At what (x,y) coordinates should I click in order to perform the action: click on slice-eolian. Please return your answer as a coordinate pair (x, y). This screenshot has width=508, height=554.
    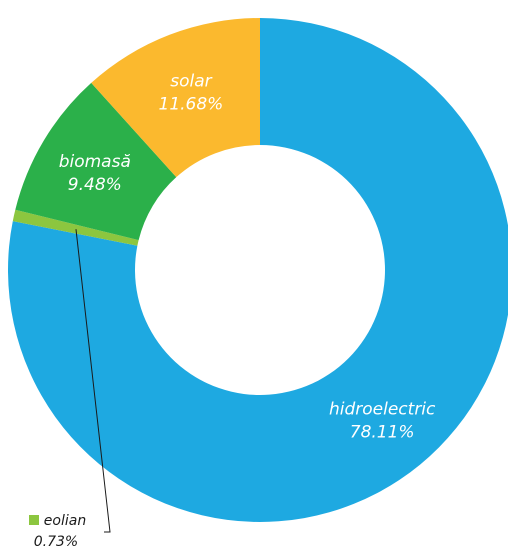
    Looking at the image, I should click on (75, 227).